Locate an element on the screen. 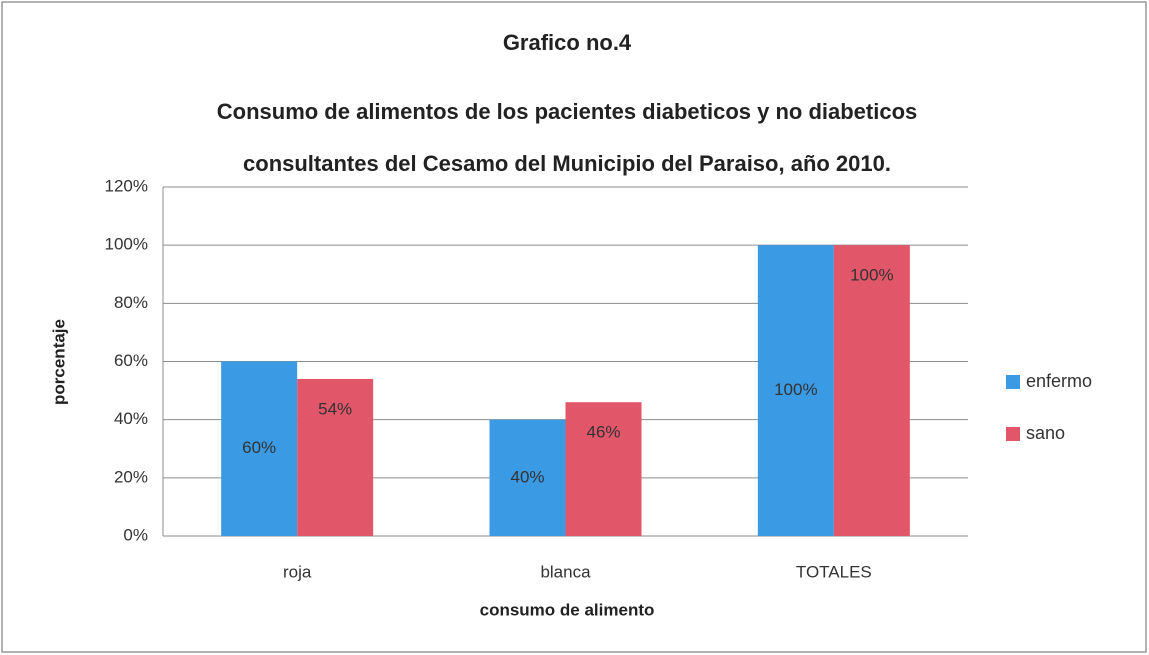  y-tick-label: 60% is located at coordinates (131, 360).